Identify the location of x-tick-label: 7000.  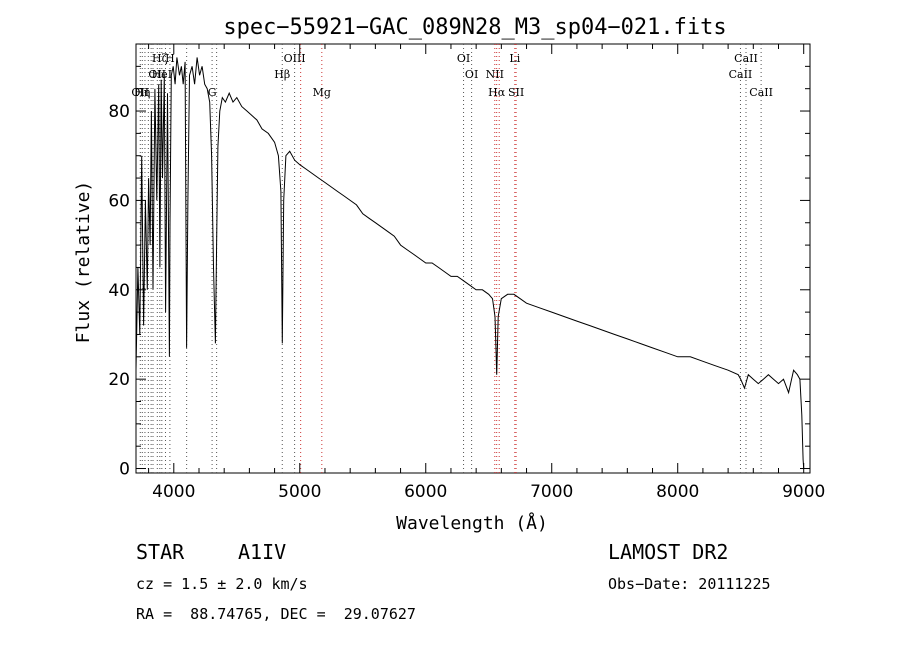
(551, 492).